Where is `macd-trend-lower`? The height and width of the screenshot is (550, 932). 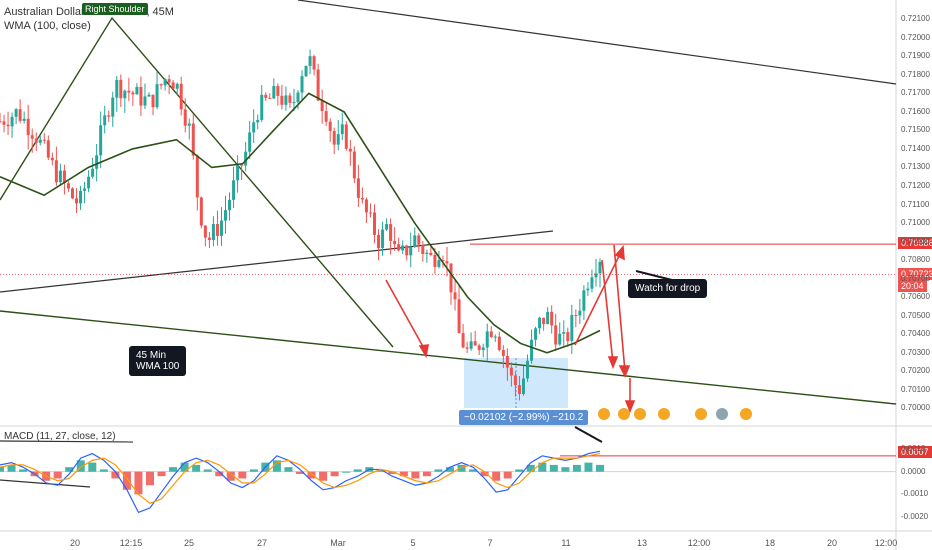 macd-trend-lower is located at coordinates (45, 483).